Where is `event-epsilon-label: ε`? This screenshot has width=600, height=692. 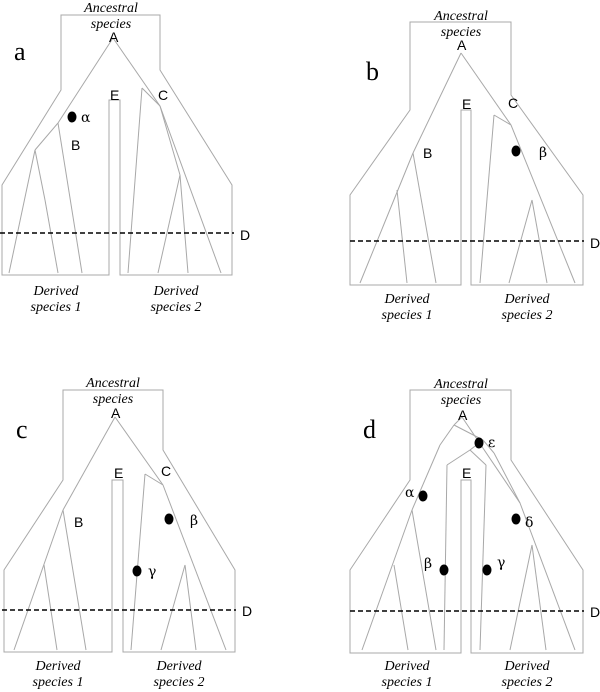 event-epsilon-label: ε is located at coordinates (491, 443).